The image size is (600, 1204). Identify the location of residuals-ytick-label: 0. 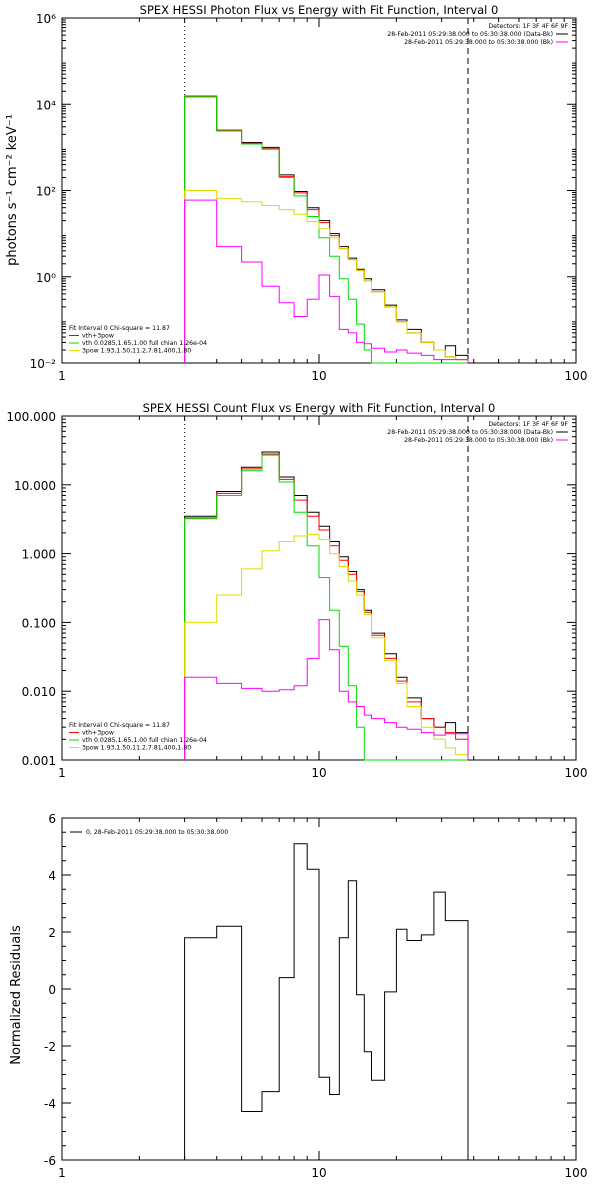
(52, 990).